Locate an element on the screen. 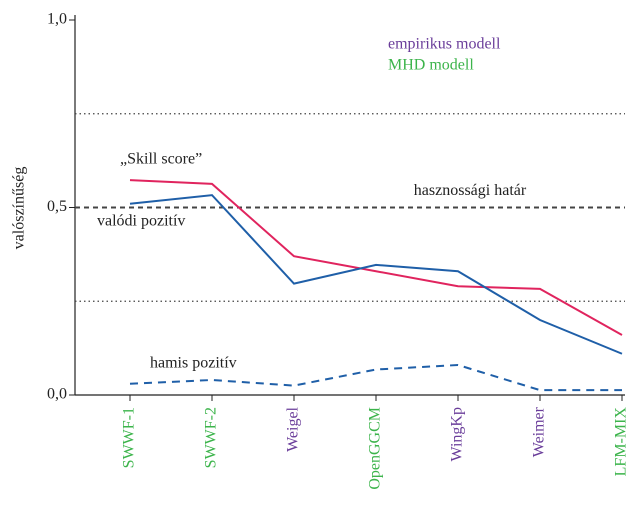  series-label: „Skill score” is located at coordinates (161, 159).